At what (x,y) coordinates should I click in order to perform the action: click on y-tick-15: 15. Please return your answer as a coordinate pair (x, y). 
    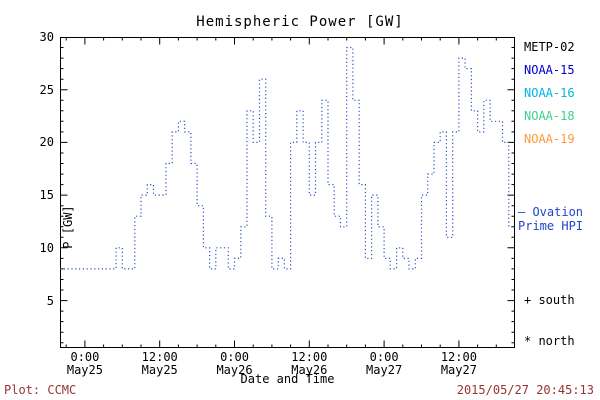
    Looking at the image, I should click on (46, 195).